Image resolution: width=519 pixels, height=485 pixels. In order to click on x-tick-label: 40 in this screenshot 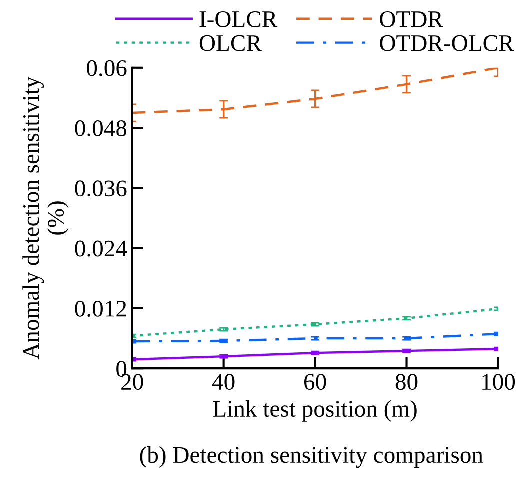, I will do `click(223, 382)`.